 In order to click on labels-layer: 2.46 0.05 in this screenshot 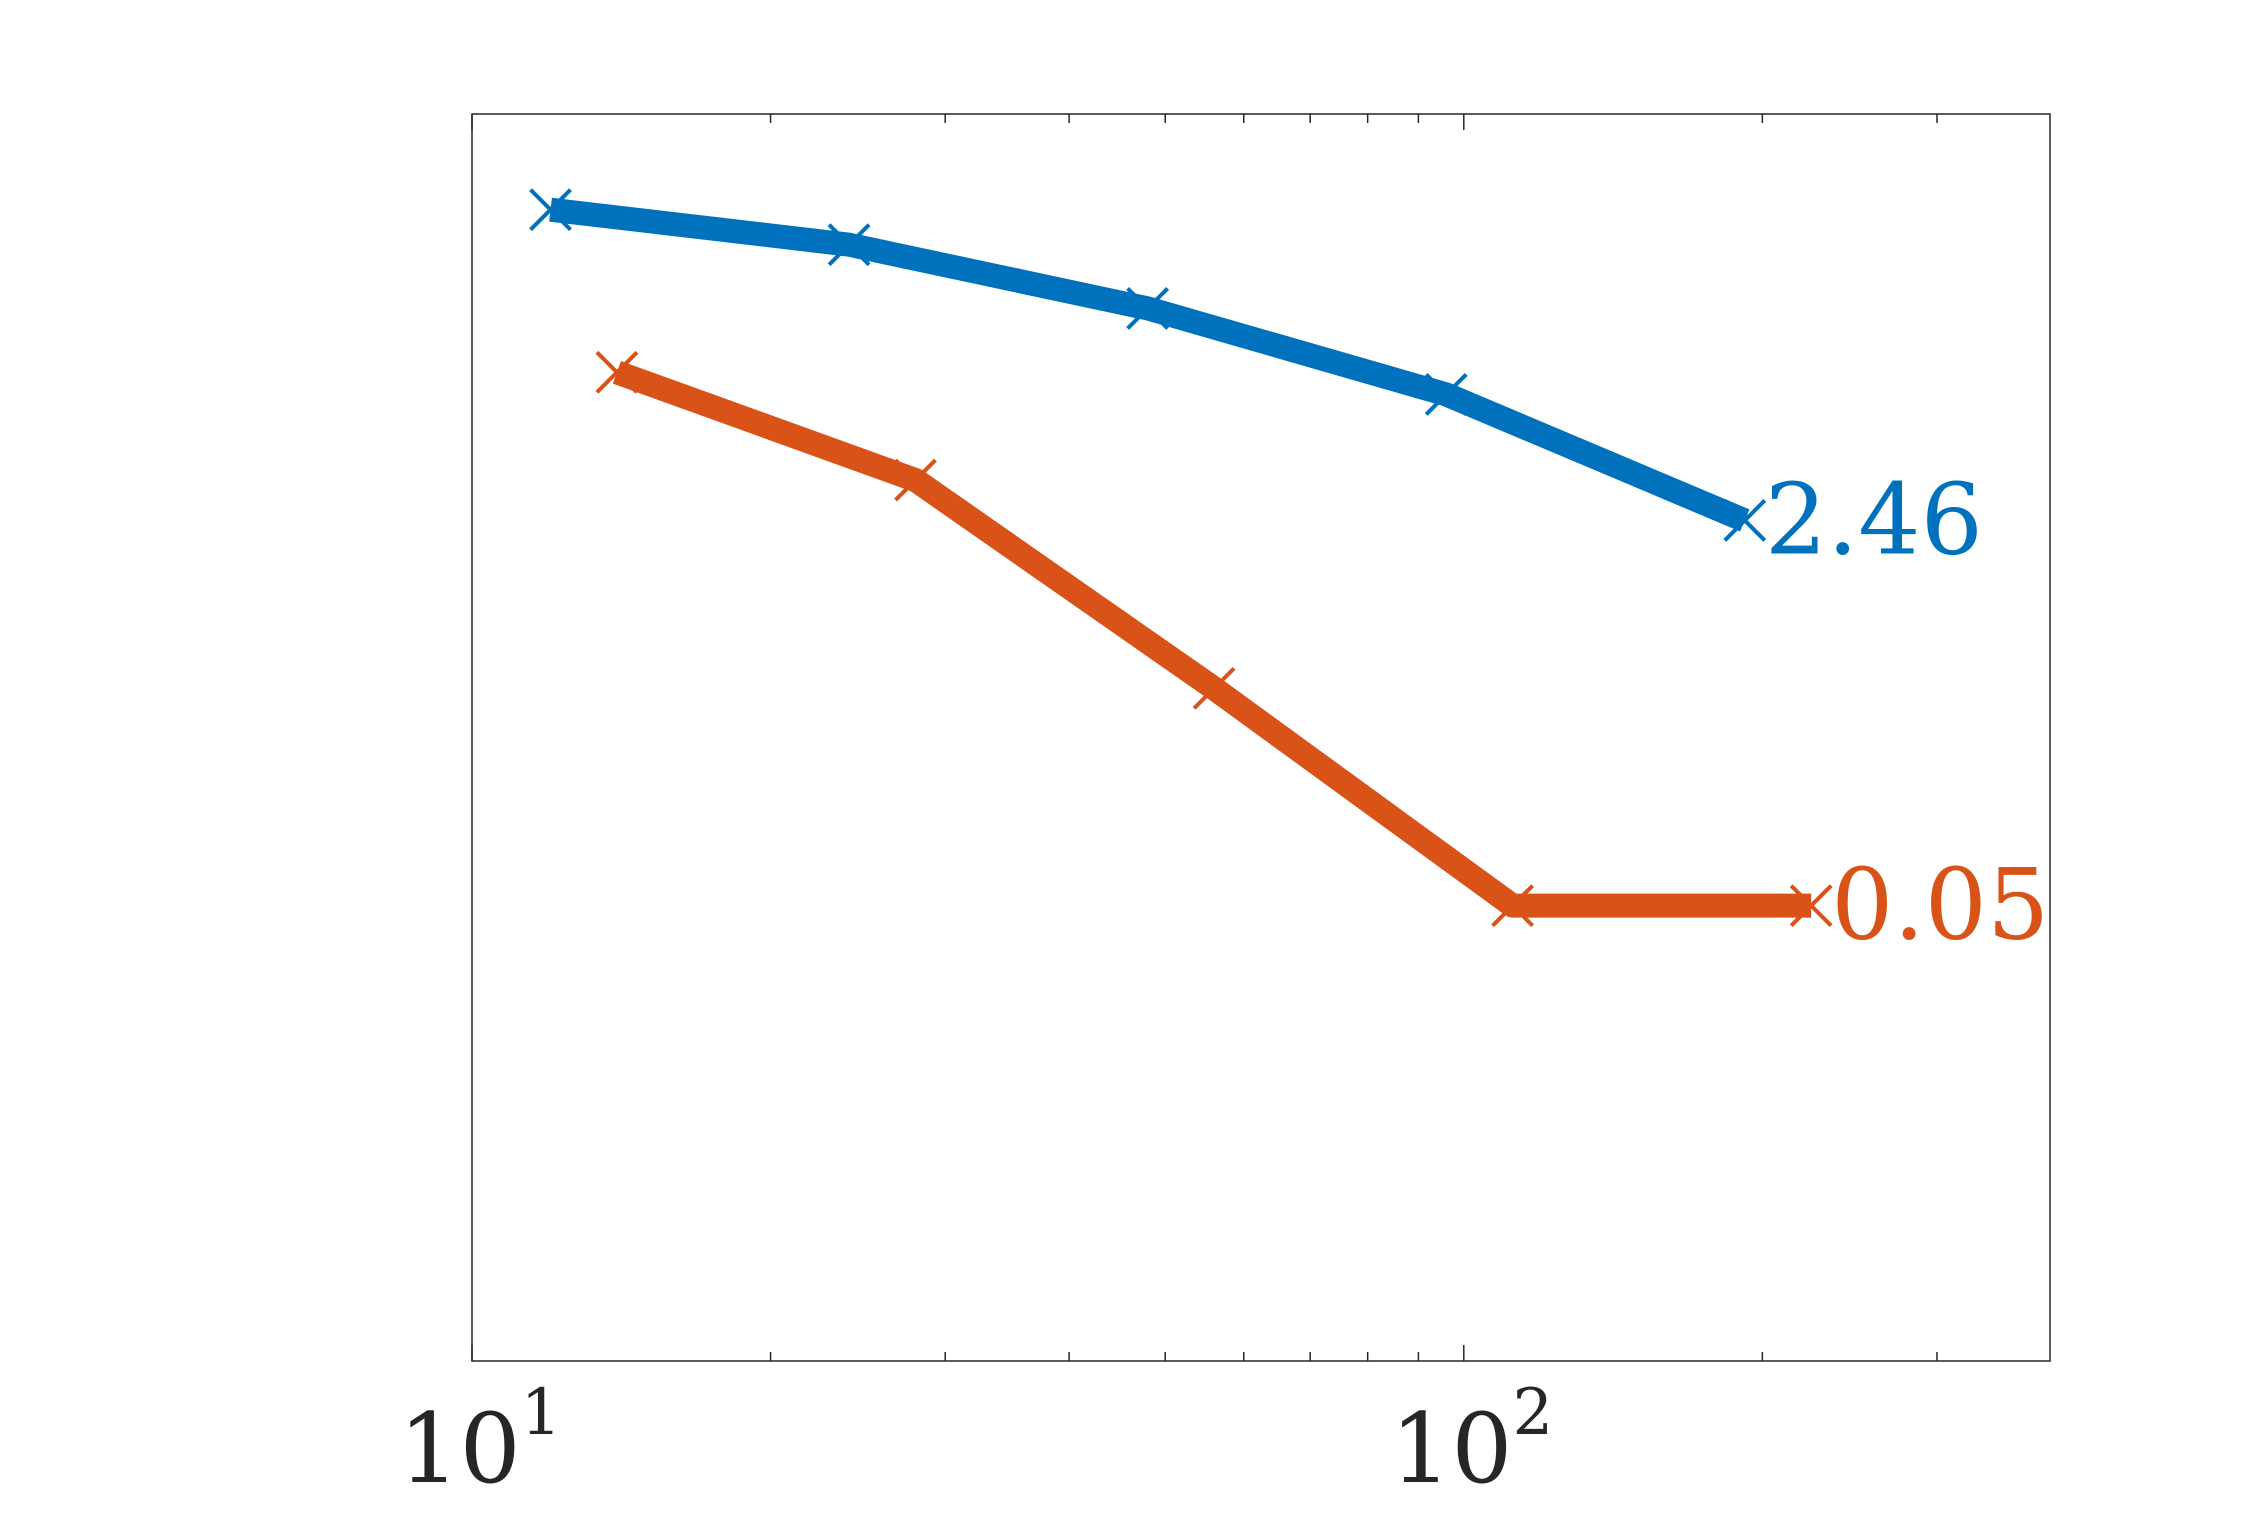, I will do `click(1907, 712)`.